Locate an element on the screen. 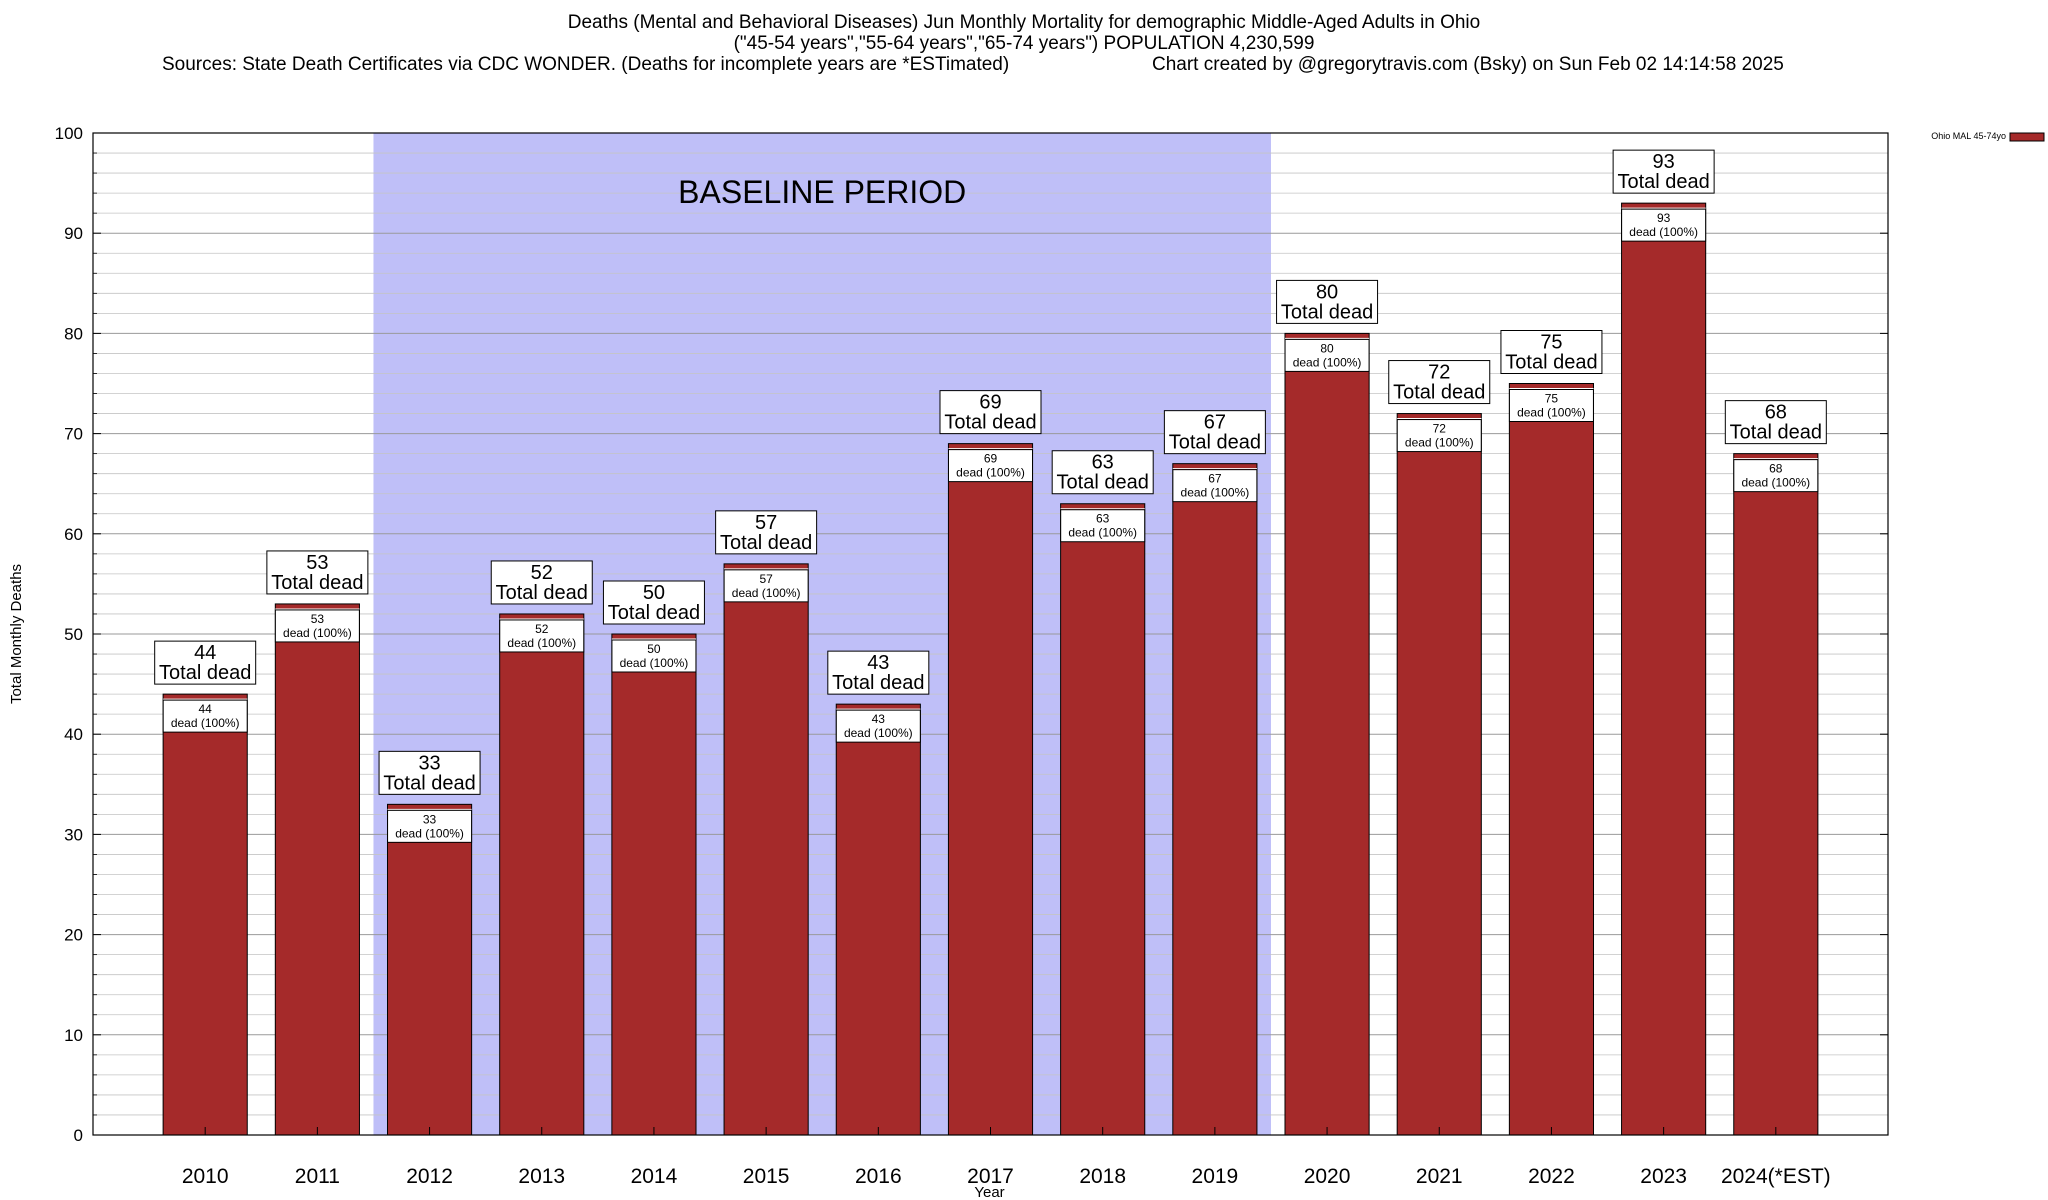  y-tick-label: 30 is located at coordinates (73, 834).